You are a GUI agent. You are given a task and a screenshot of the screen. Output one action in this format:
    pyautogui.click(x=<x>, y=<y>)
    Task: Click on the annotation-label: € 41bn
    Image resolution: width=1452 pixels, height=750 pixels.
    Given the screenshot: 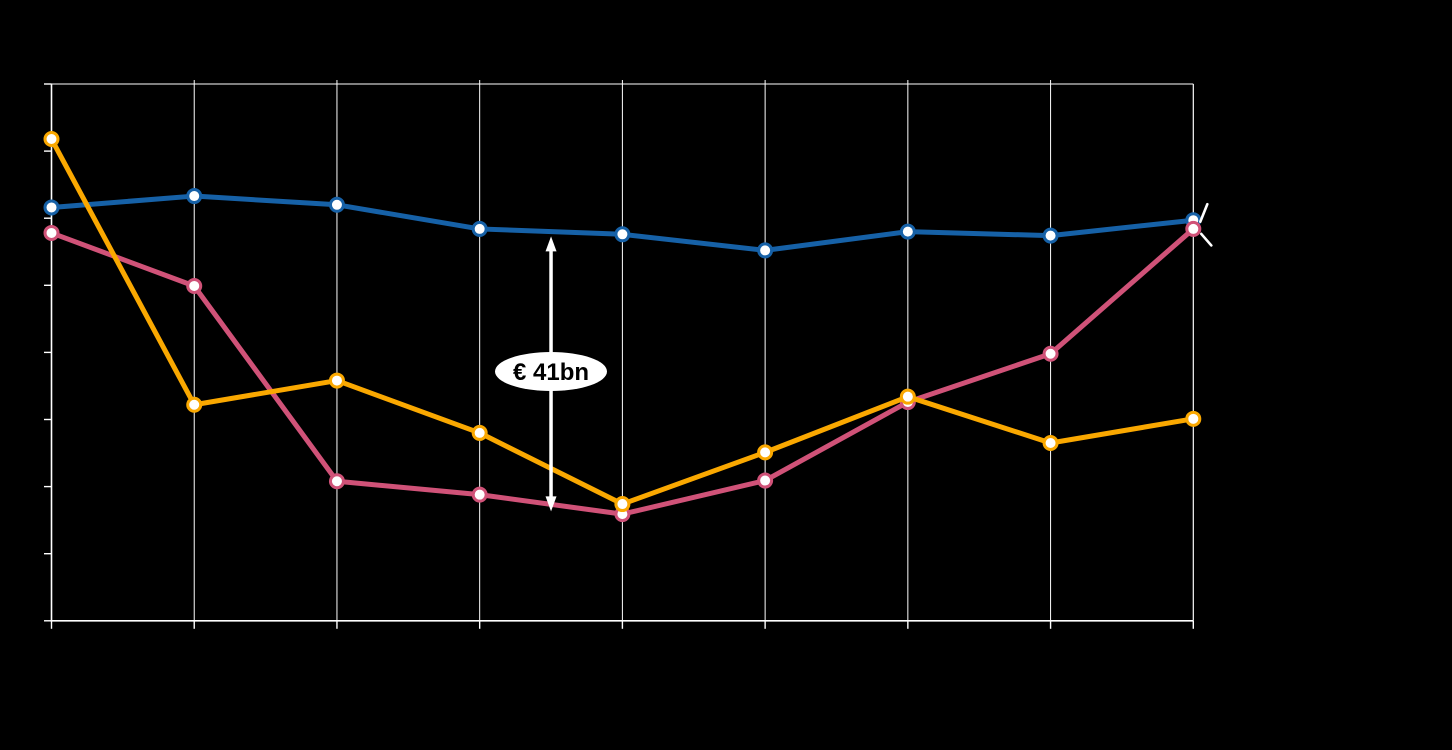 What is the action you would take?
    pyautogui.click(x=551, y=372)
    